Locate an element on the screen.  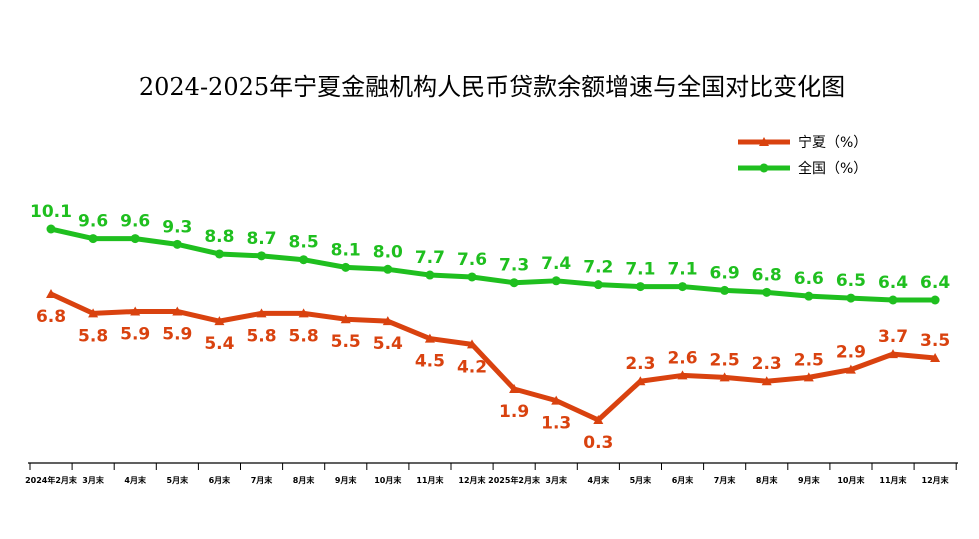
x-tick-label: 8月末 is located at coordinates (304, 480).